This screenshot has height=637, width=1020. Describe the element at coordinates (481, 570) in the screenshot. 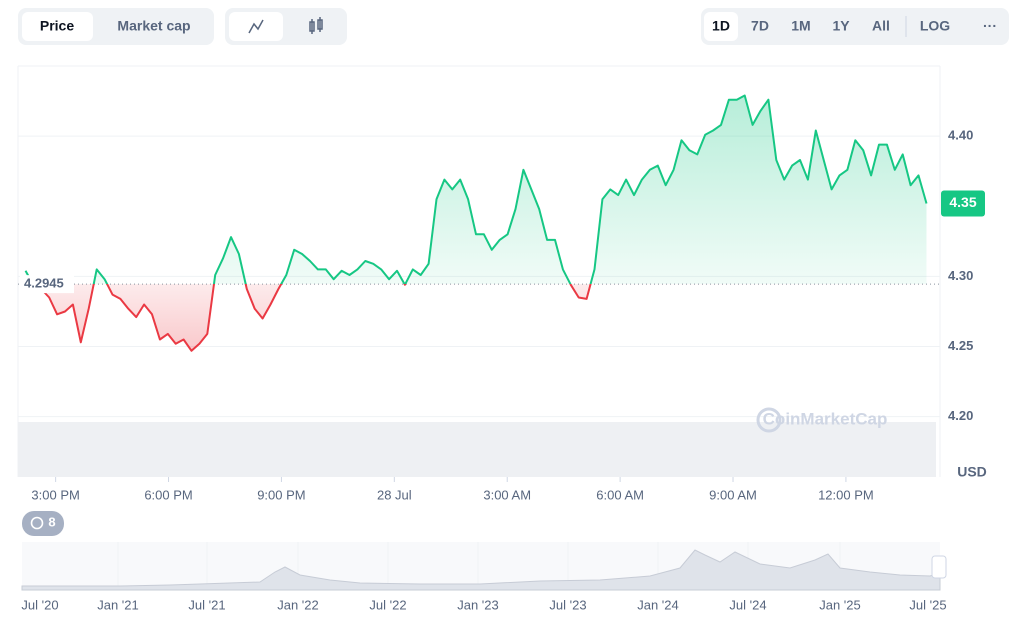

I see `navigator-series` at that location.